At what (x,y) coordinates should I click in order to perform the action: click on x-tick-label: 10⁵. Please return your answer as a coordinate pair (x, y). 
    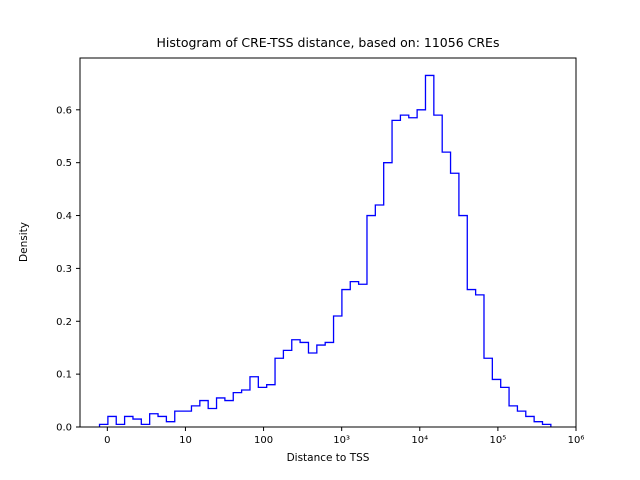
    Looking at the image, I should click on (498, 440).